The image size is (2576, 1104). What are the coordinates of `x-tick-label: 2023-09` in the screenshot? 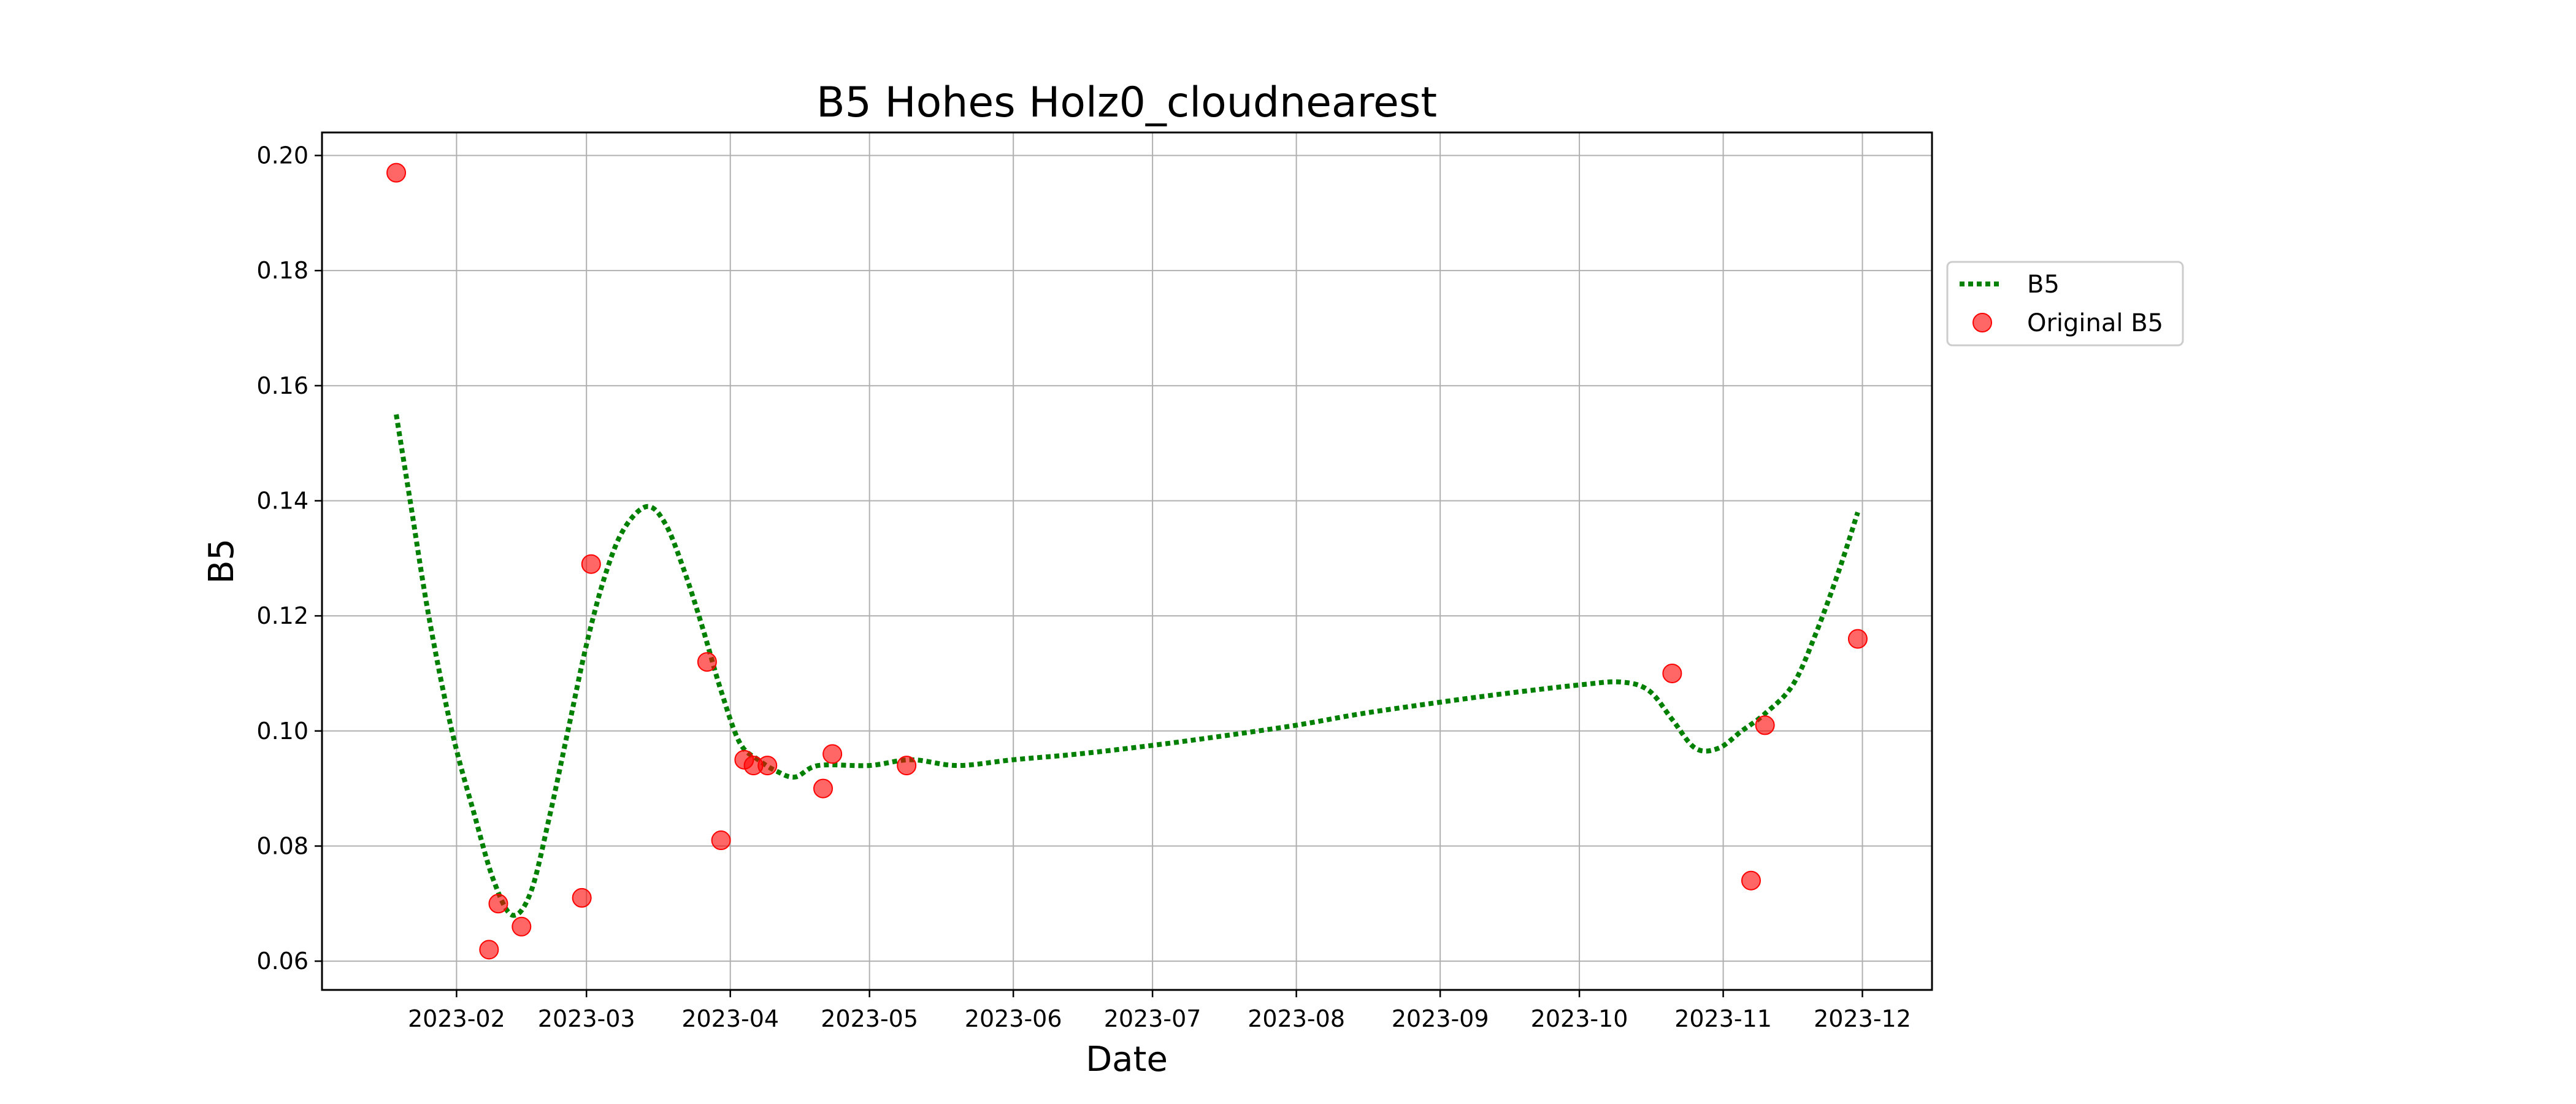 It's located at (1440, 1018).